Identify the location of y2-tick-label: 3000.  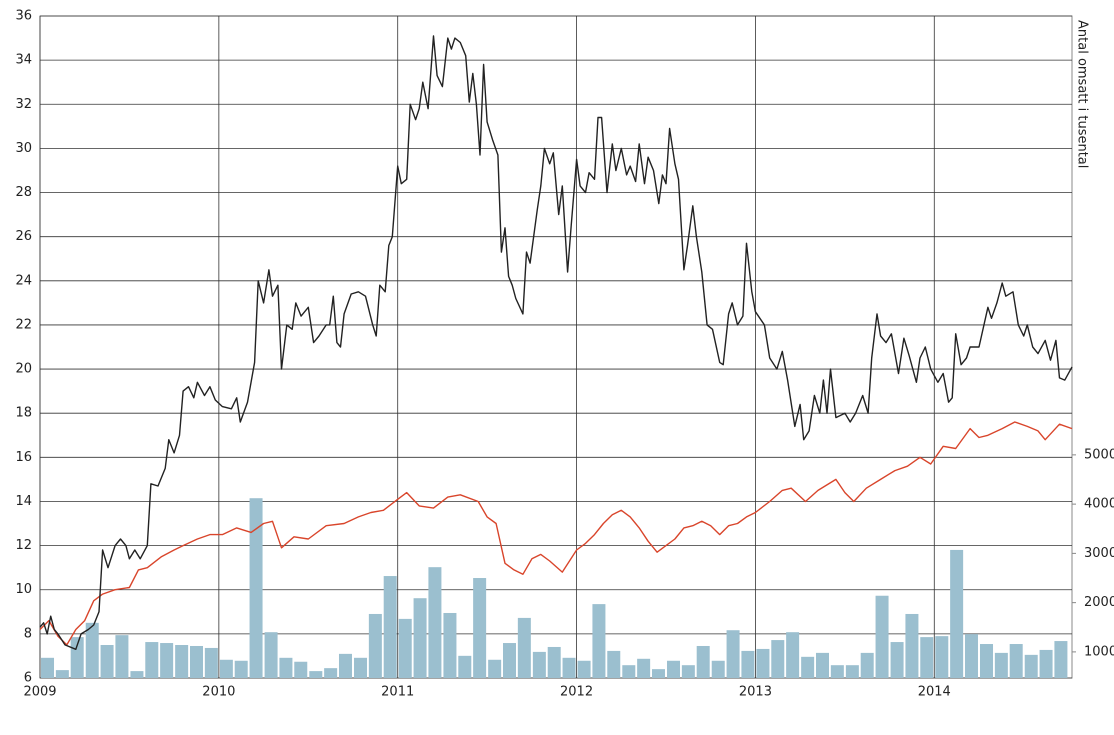
(1099, 553).